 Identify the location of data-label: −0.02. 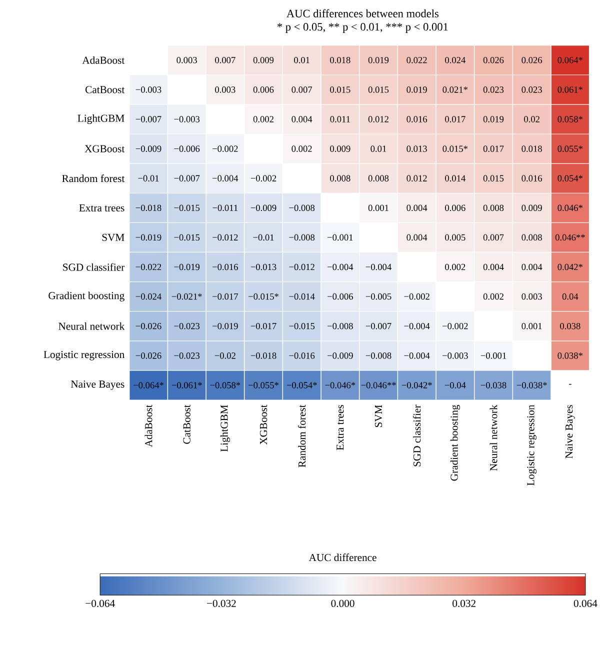
(225, 355).